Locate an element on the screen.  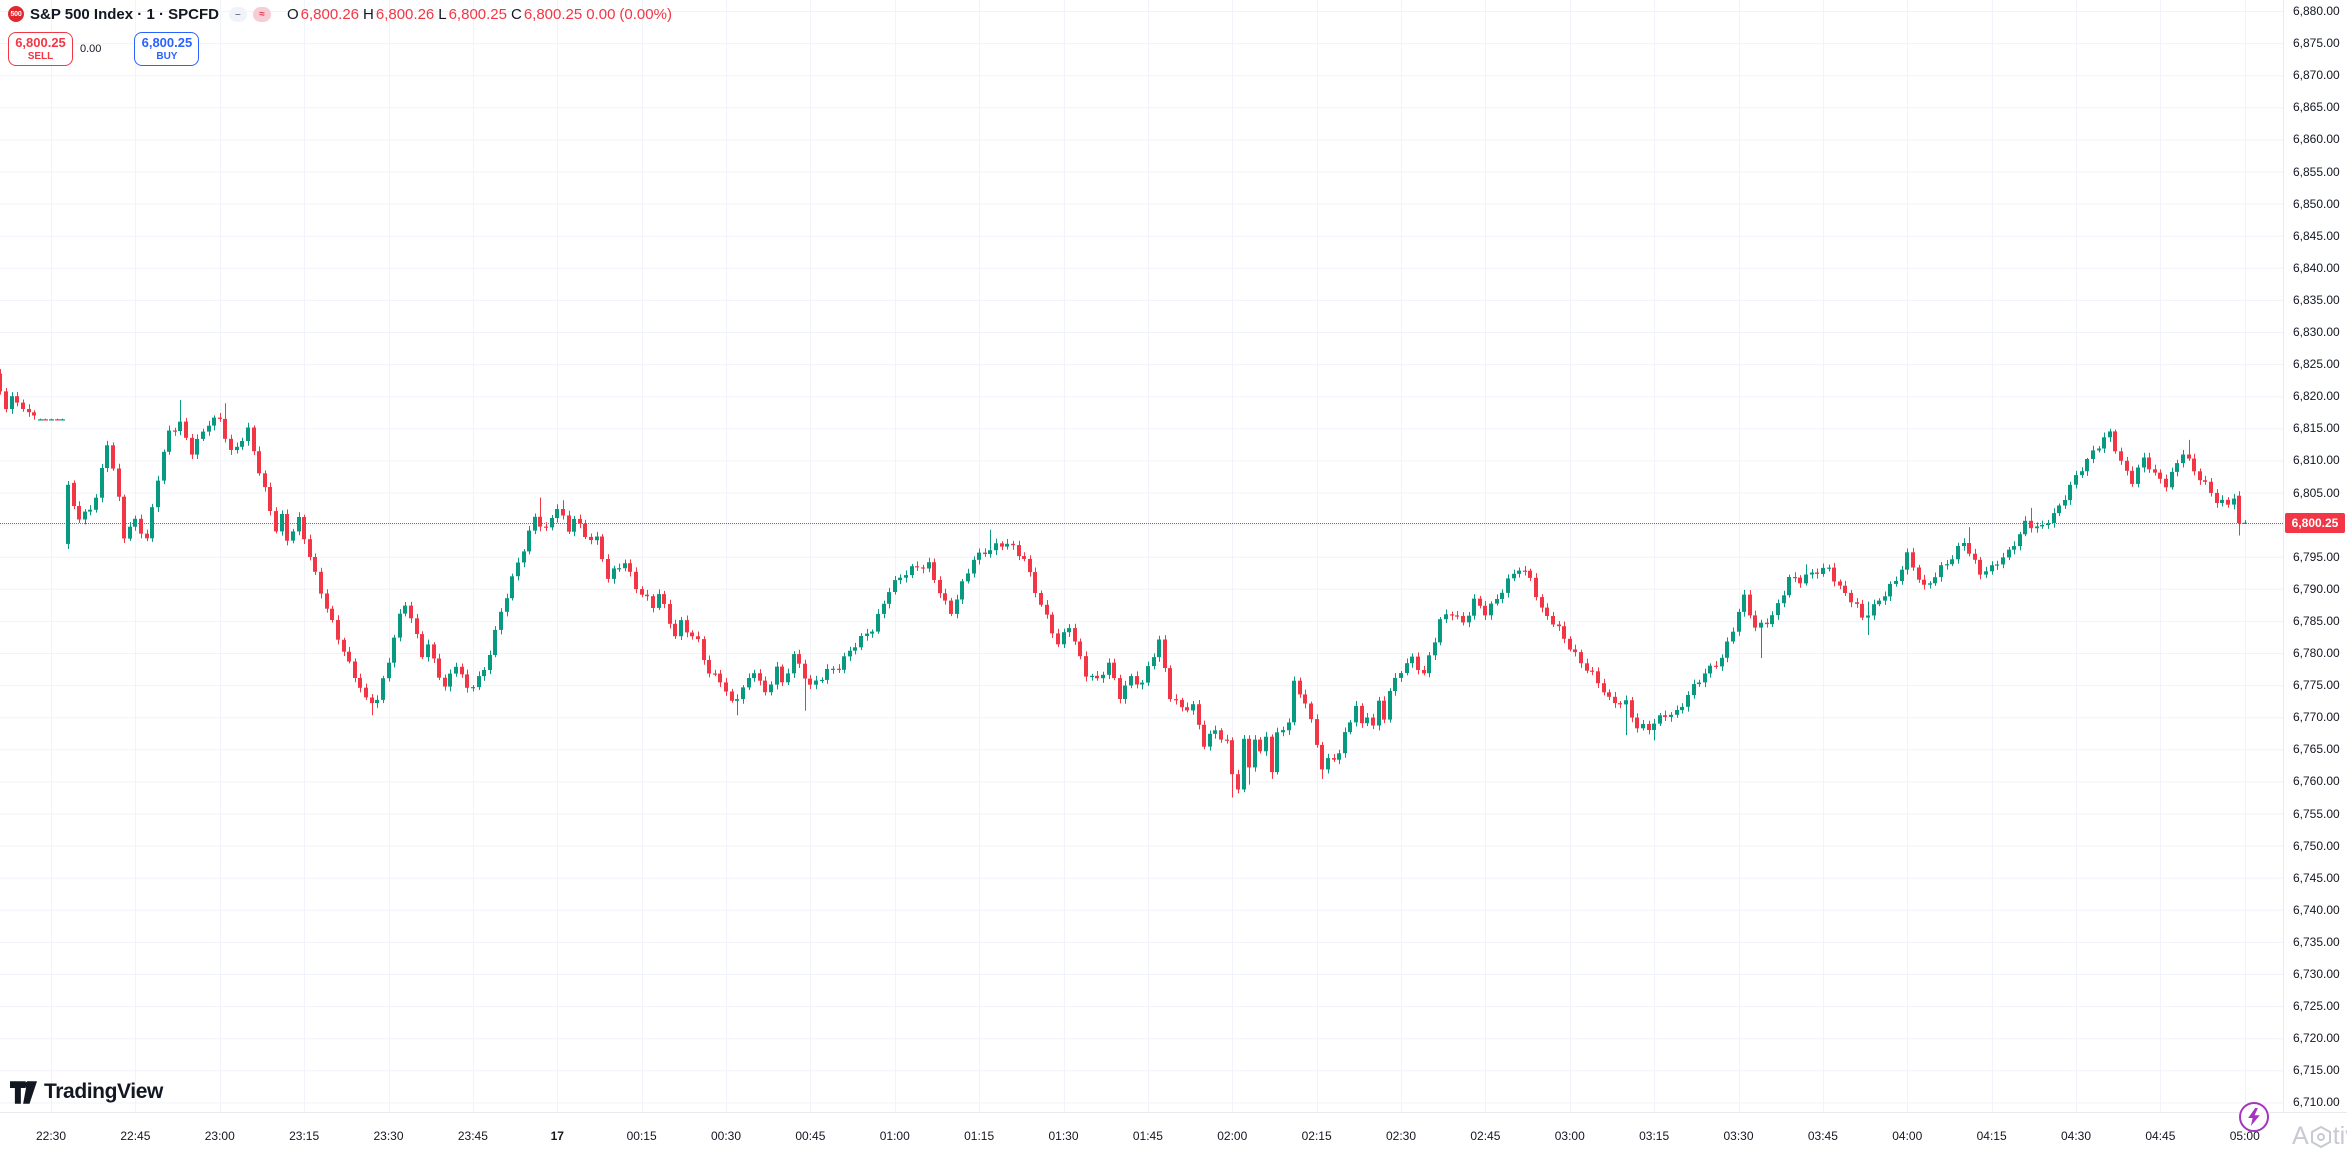
price-tick-label: 6,845.00 is located at coordinates (2316, 235).